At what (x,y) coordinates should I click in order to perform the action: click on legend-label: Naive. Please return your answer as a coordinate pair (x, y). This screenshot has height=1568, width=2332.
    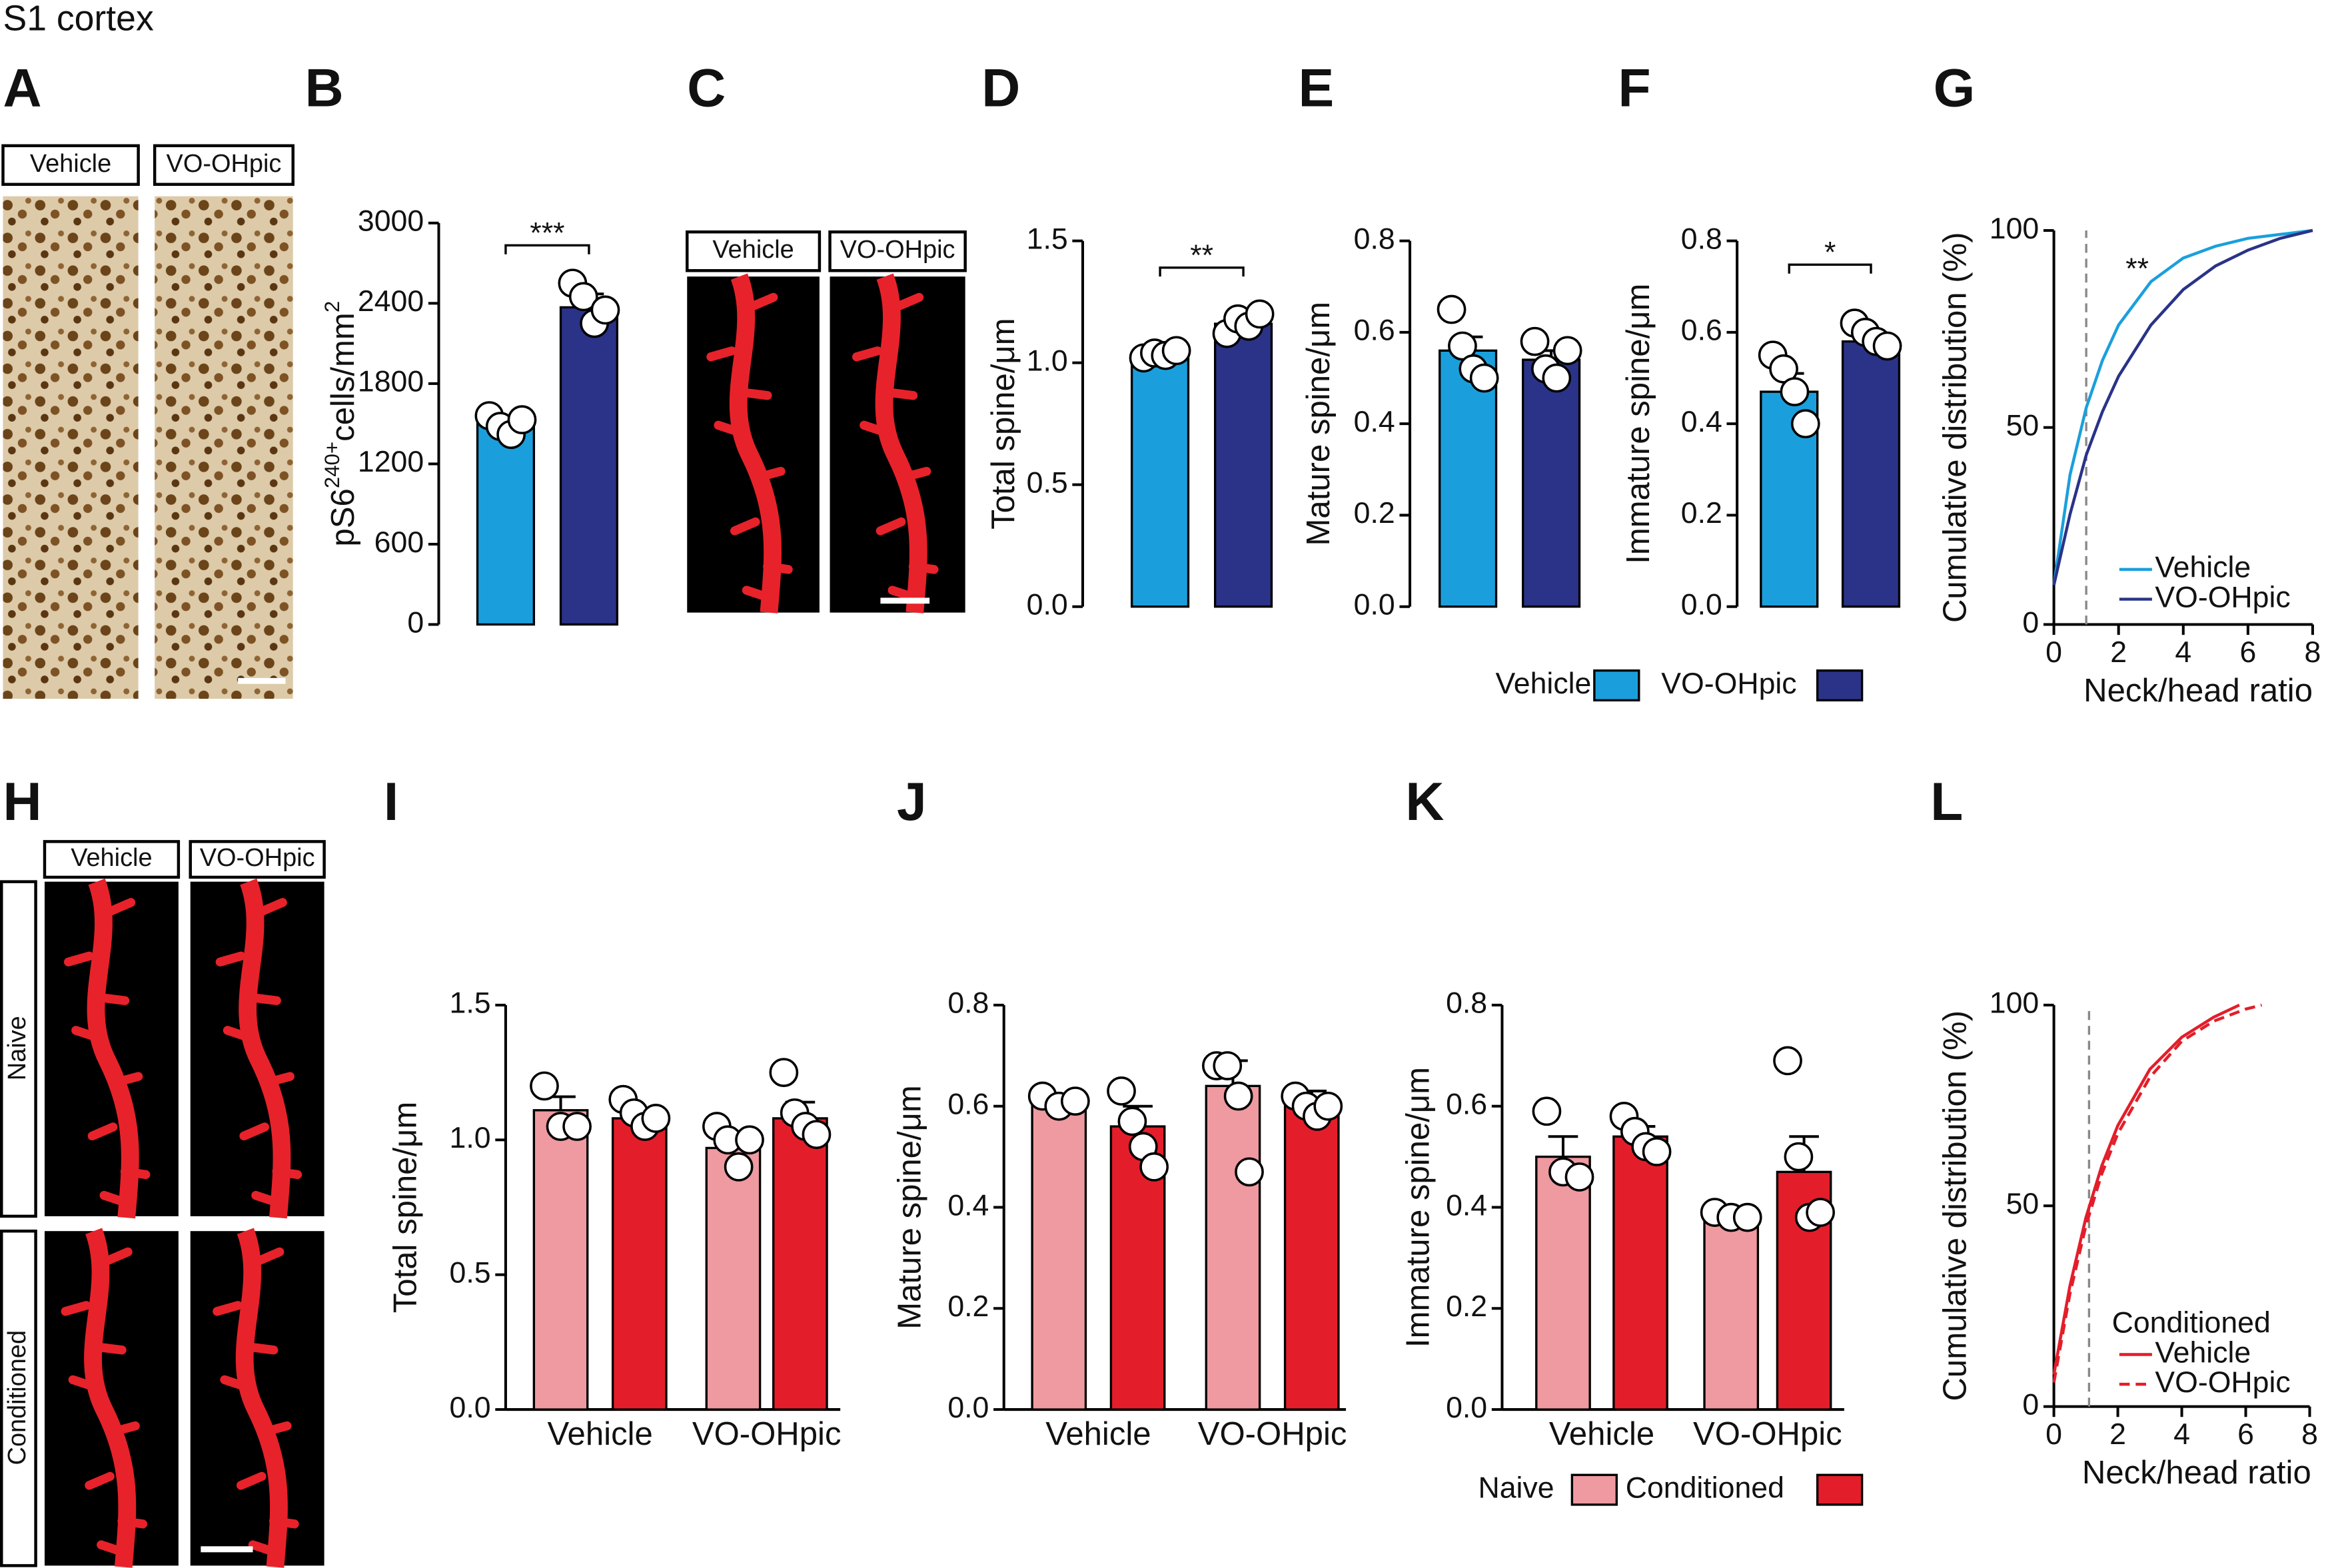
    Looking at the image, I should click on (1516, 1487).